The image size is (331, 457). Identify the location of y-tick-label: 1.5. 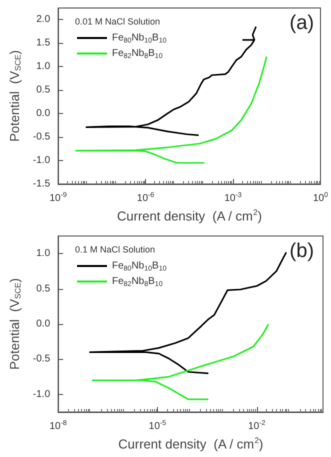
(43, 43).